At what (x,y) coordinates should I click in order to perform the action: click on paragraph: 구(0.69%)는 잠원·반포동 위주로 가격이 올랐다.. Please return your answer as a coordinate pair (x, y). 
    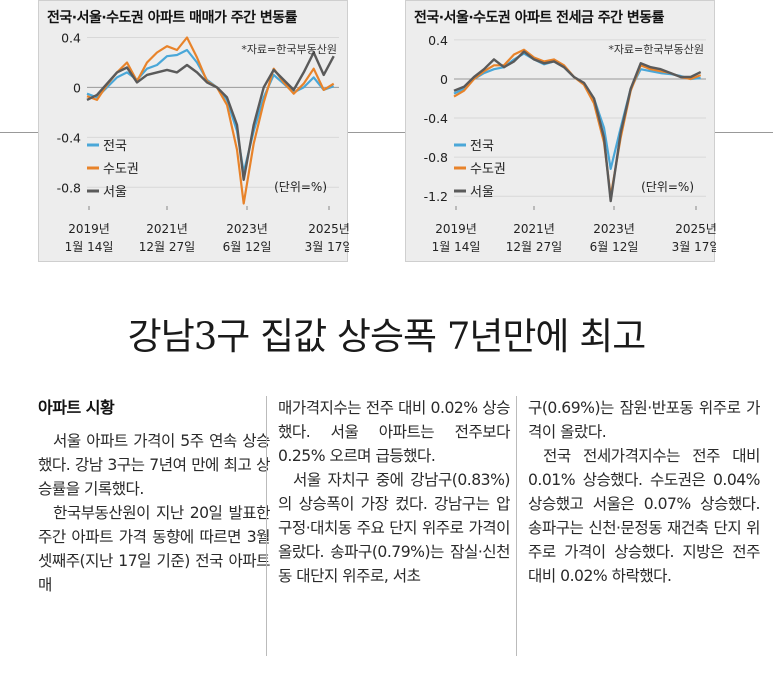
    Looking at the image, I should click on (644, 420).